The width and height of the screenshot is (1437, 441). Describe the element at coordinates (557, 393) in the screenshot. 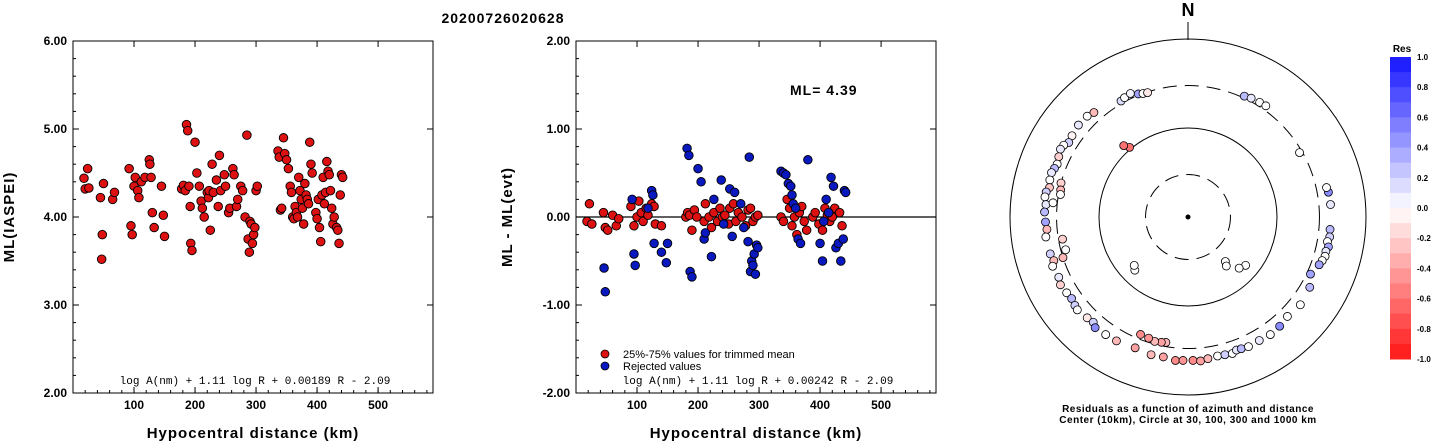

I see `y-tick-label: -2.00` at that location.